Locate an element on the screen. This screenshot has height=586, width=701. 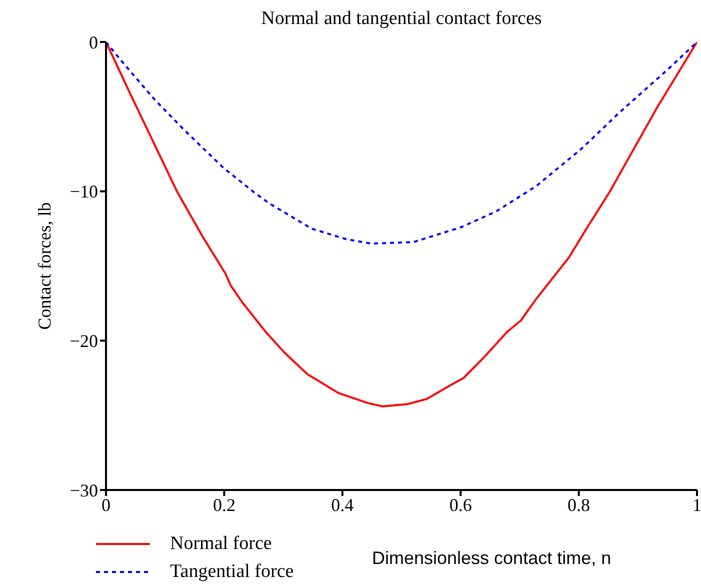
x-tick-label: 0 is located at coordinates (106, 504).